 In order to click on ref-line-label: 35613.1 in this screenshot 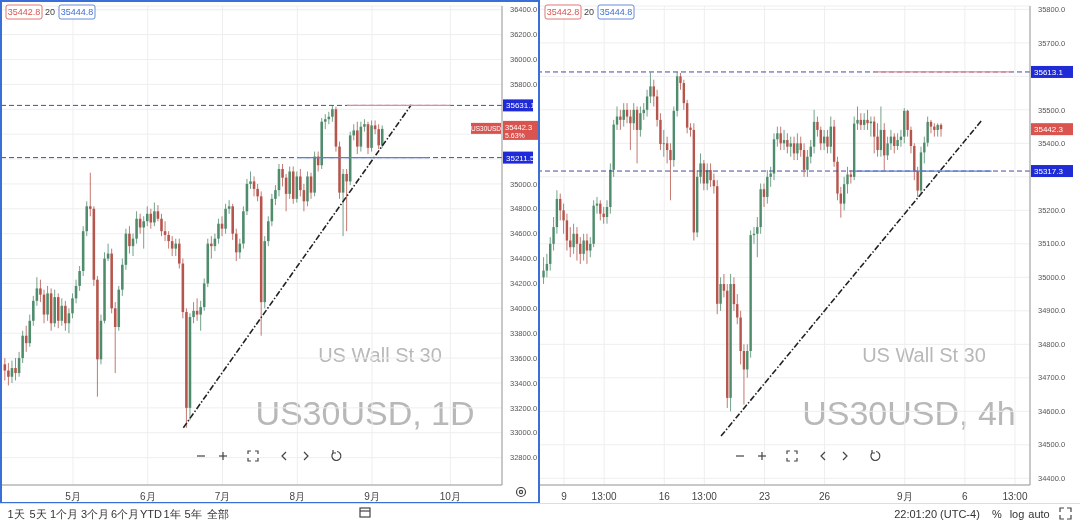, I will do `click(1049, 72)`.